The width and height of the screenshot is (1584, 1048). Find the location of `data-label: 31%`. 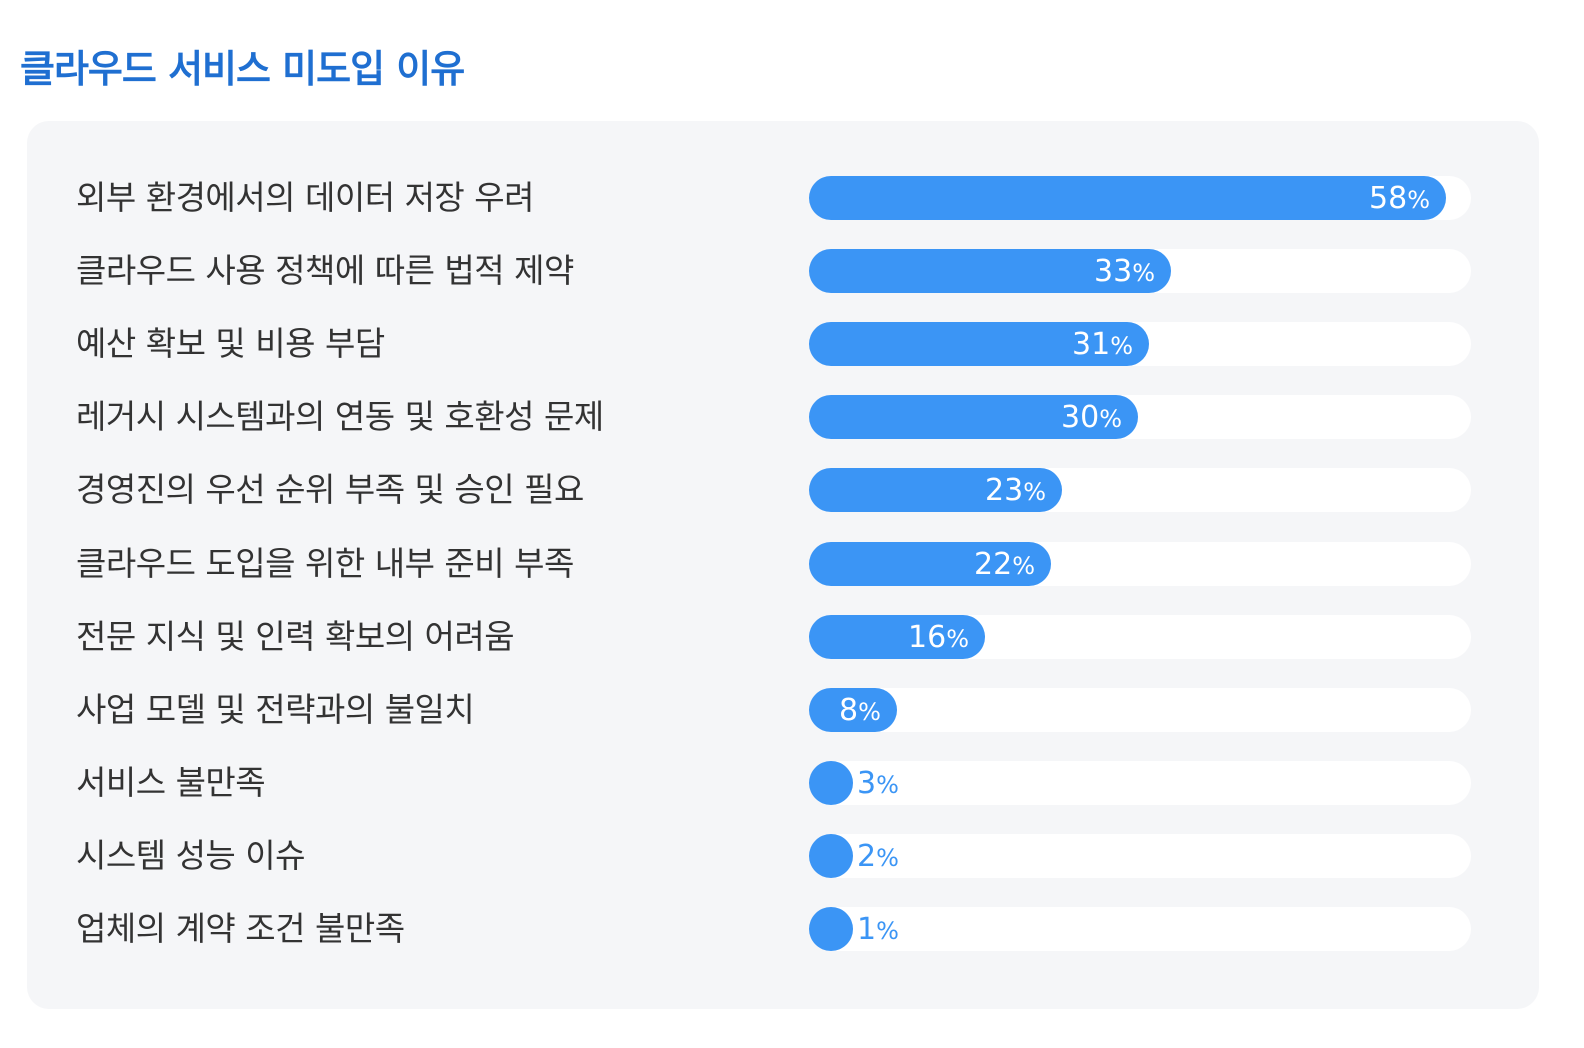

data-label: 31% is located at coordinates (1102, 344).